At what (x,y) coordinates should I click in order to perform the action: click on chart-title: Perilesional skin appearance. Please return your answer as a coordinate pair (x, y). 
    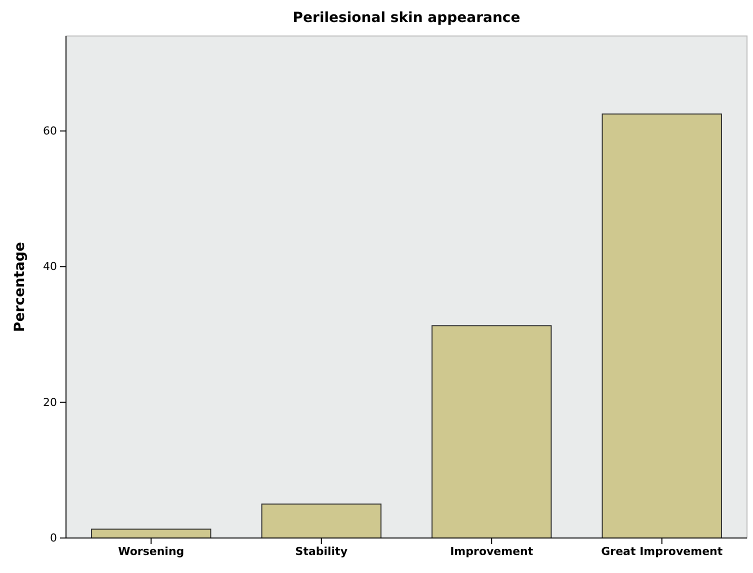
    Looking at the image, I should click on (406, 18).